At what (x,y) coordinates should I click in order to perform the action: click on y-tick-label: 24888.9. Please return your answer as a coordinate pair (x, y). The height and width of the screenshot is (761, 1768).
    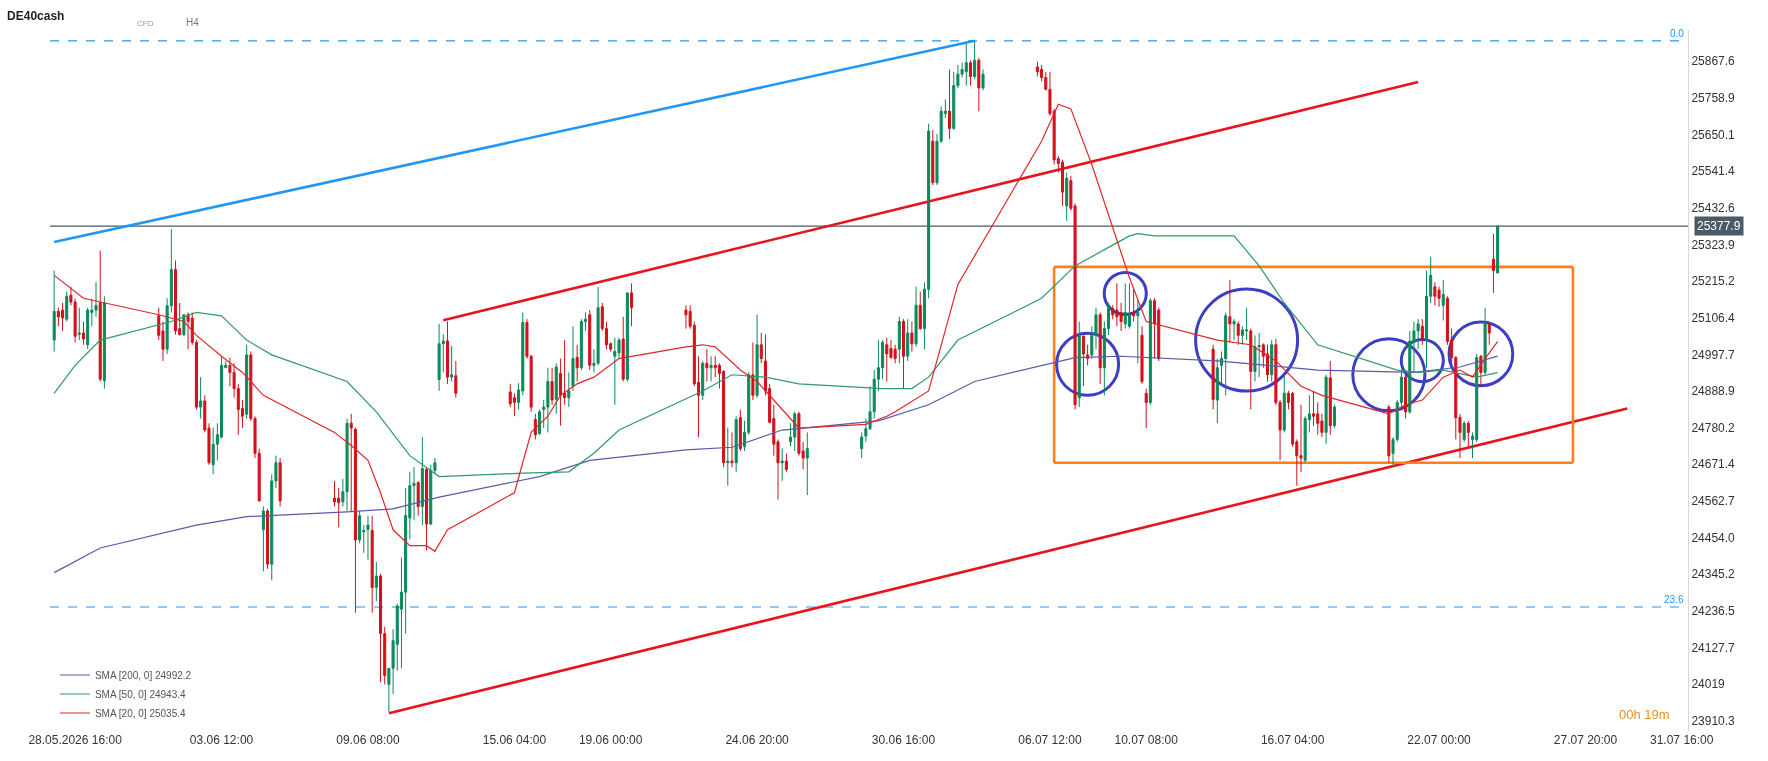
    Looking at the image, I should click on (1713, 391).